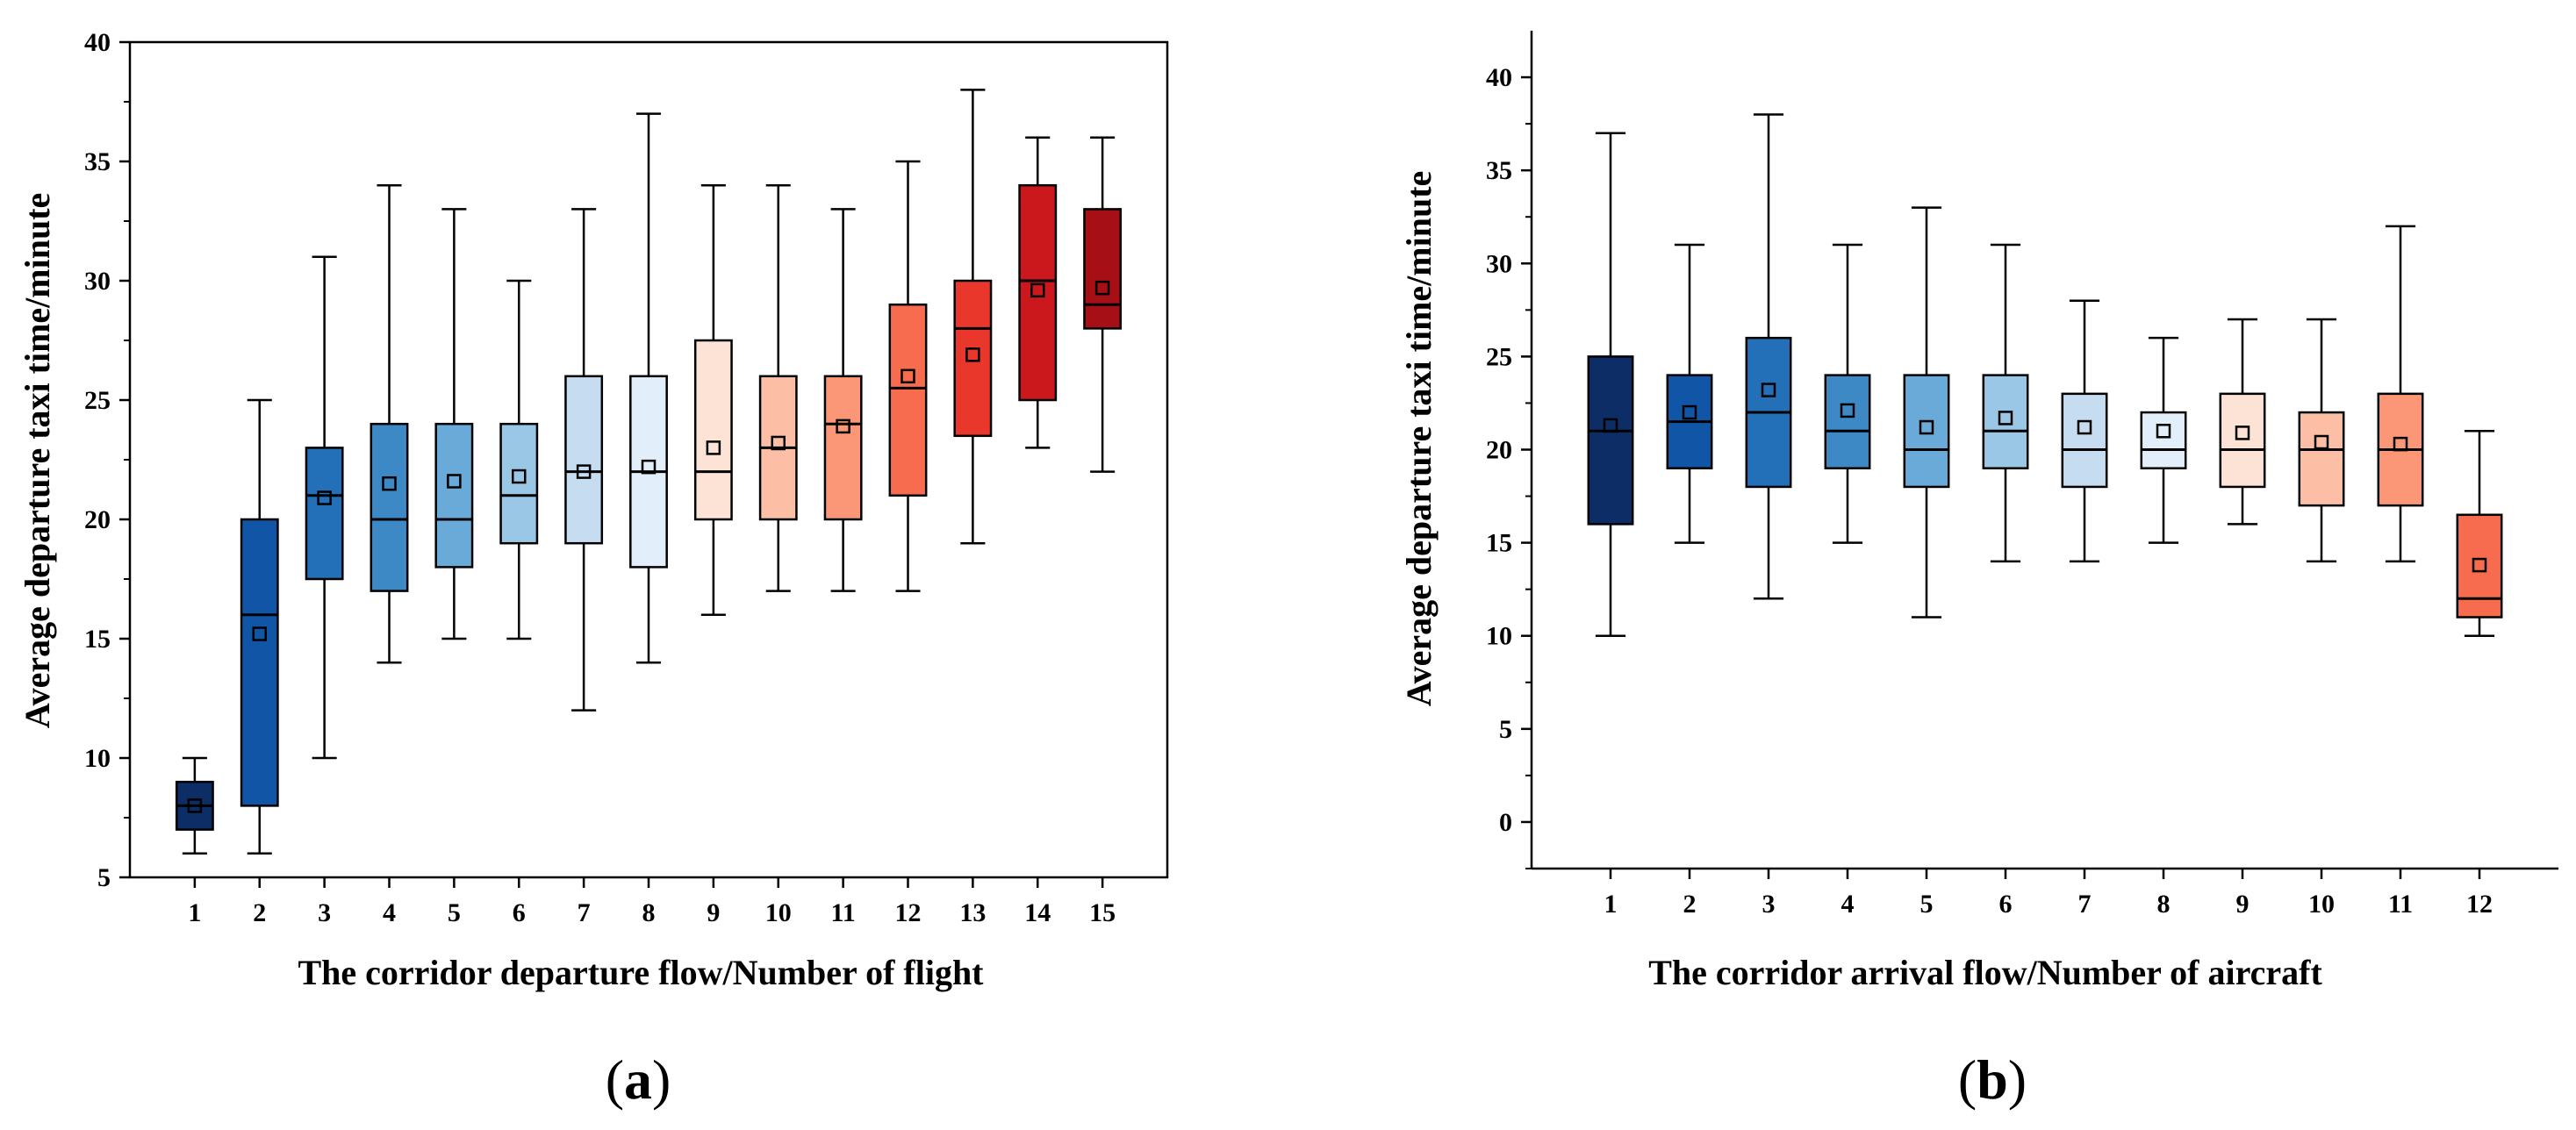 The width and height of the screenshot is (2576, 1130). What do you see at coordinates (1848, 904) in the screenshot?
I see `chart-b-x-tick-label: 4` at bounding box center [1848, 904].